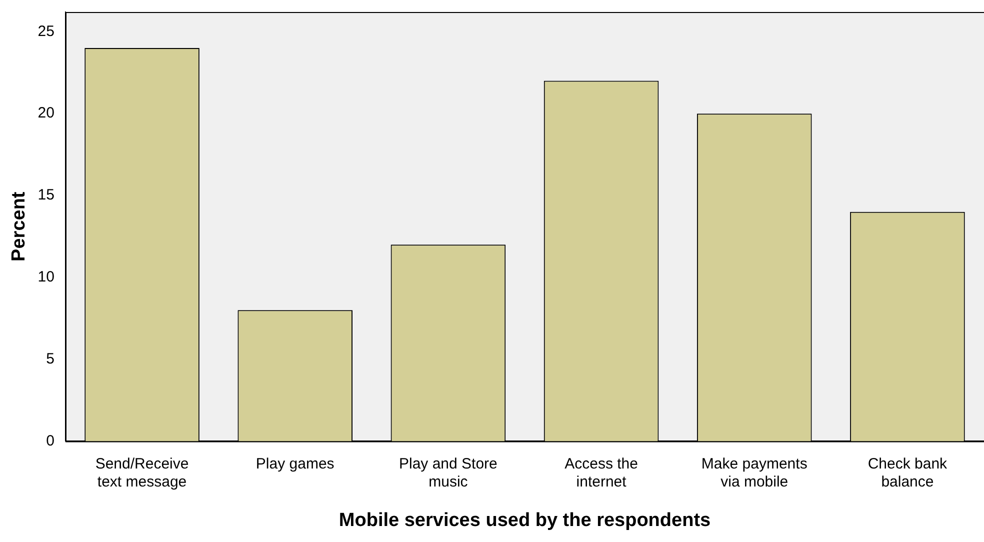  What do you see at coordinates (601, 472) in the screenshot?
I see `x-tick-label: Access the internet` at bounding box center [601, 472].